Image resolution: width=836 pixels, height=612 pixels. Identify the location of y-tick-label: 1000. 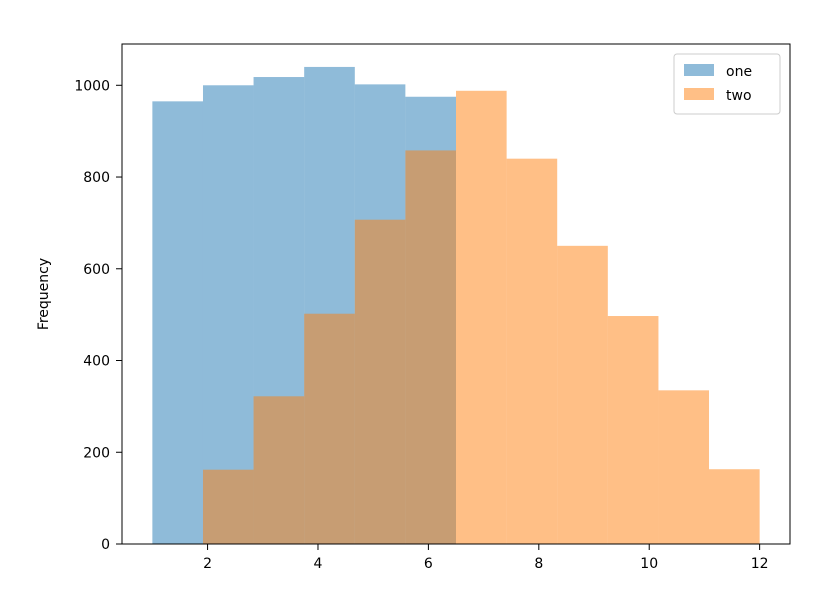
(92, 86).